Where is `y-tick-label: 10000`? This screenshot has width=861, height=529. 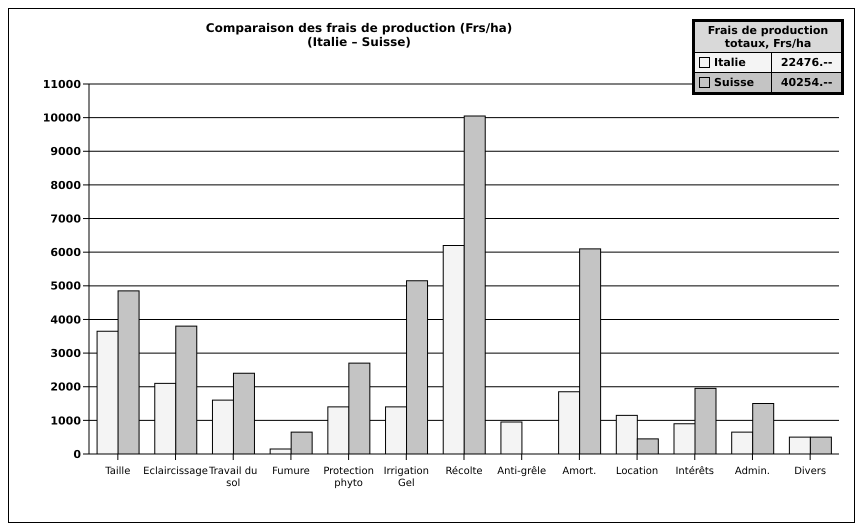
y-tick-label: 10000 is located at coordinates (62, 118).